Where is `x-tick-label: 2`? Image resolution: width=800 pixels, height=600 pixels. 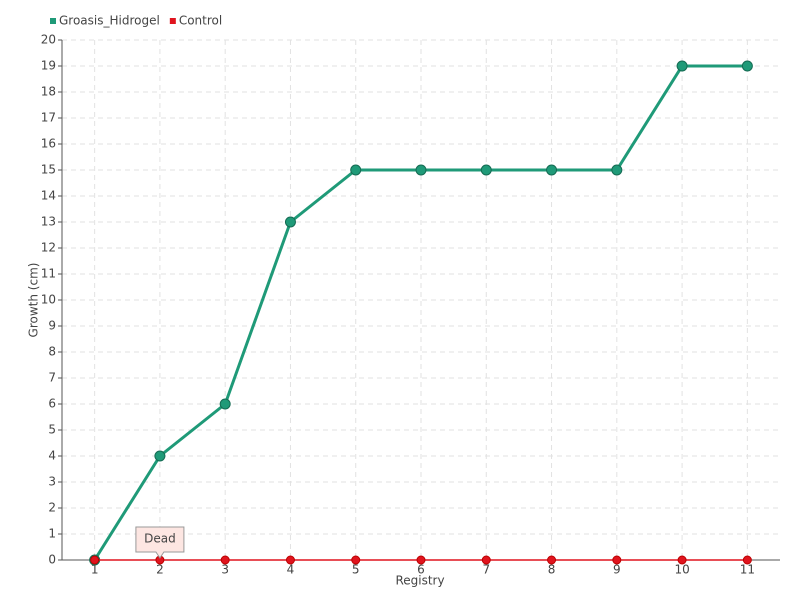
x-tick-label: 2 is located at coordinates (160, 570).